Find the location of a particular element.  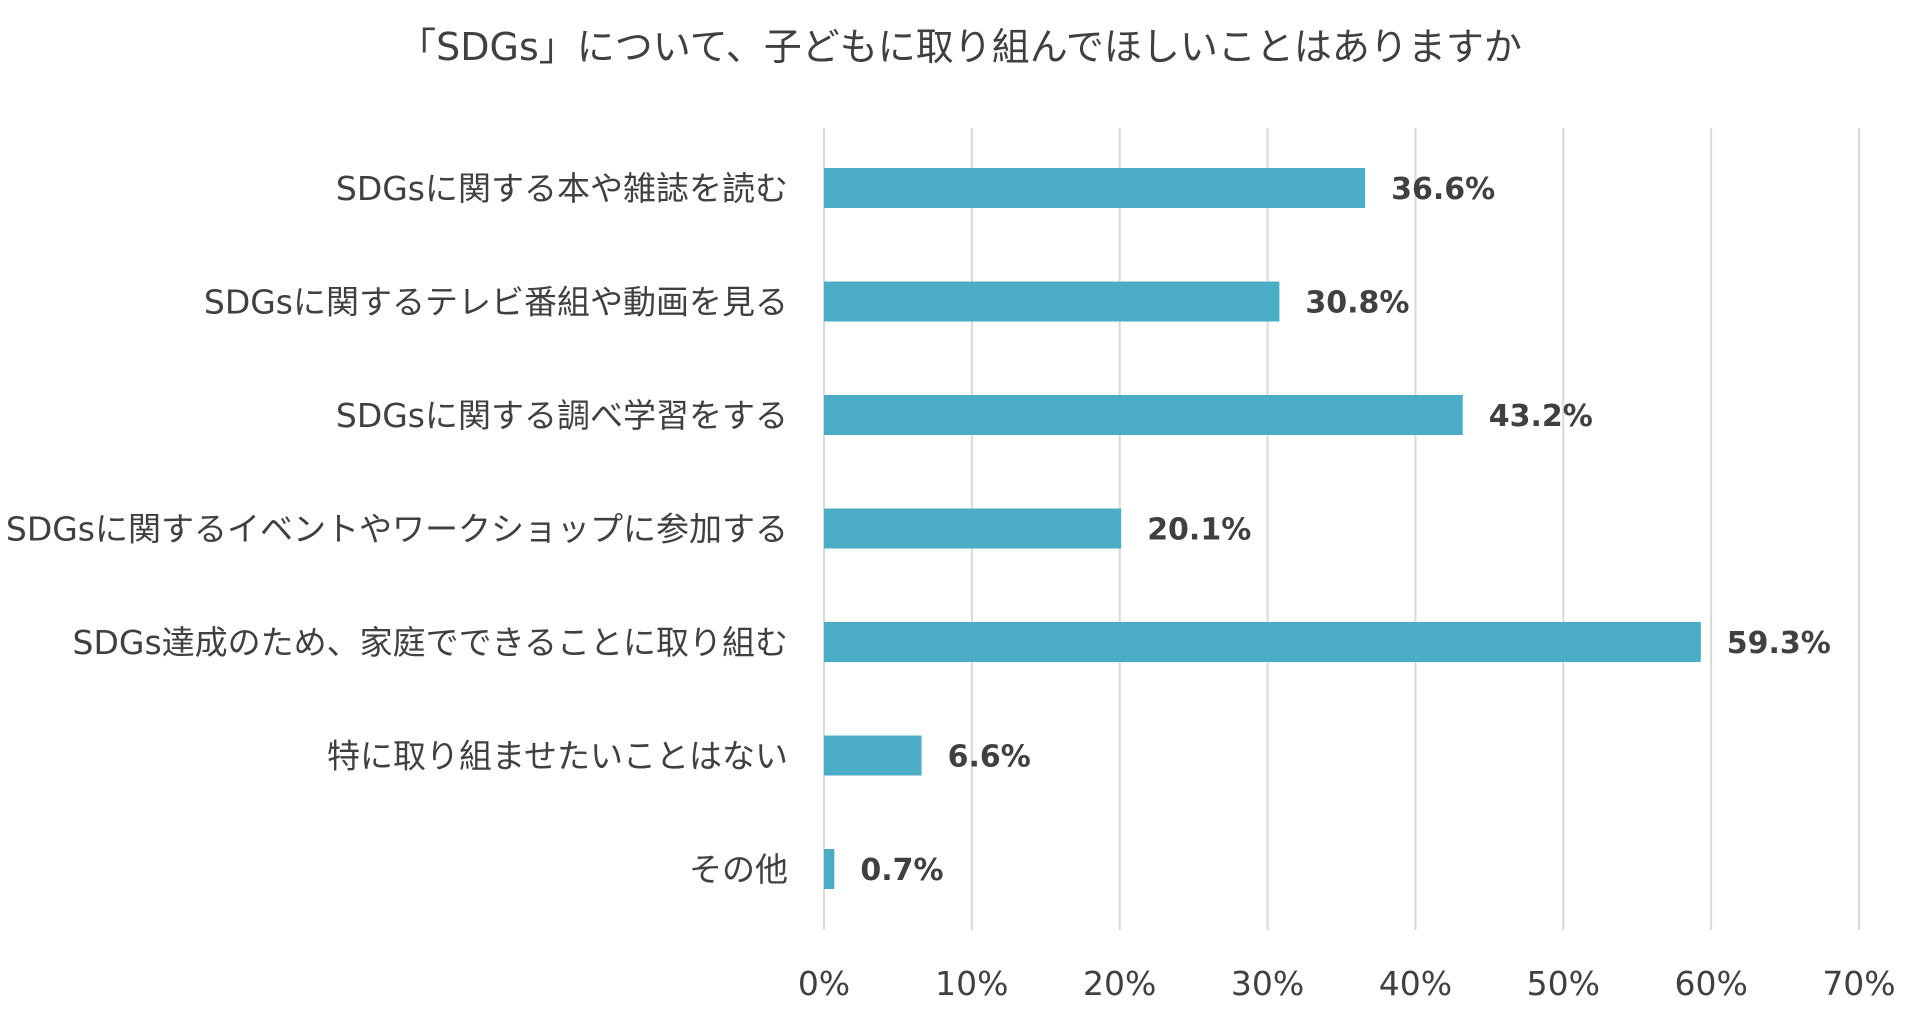

x-tick-label: 70% is located at coordinates (1858, 983).